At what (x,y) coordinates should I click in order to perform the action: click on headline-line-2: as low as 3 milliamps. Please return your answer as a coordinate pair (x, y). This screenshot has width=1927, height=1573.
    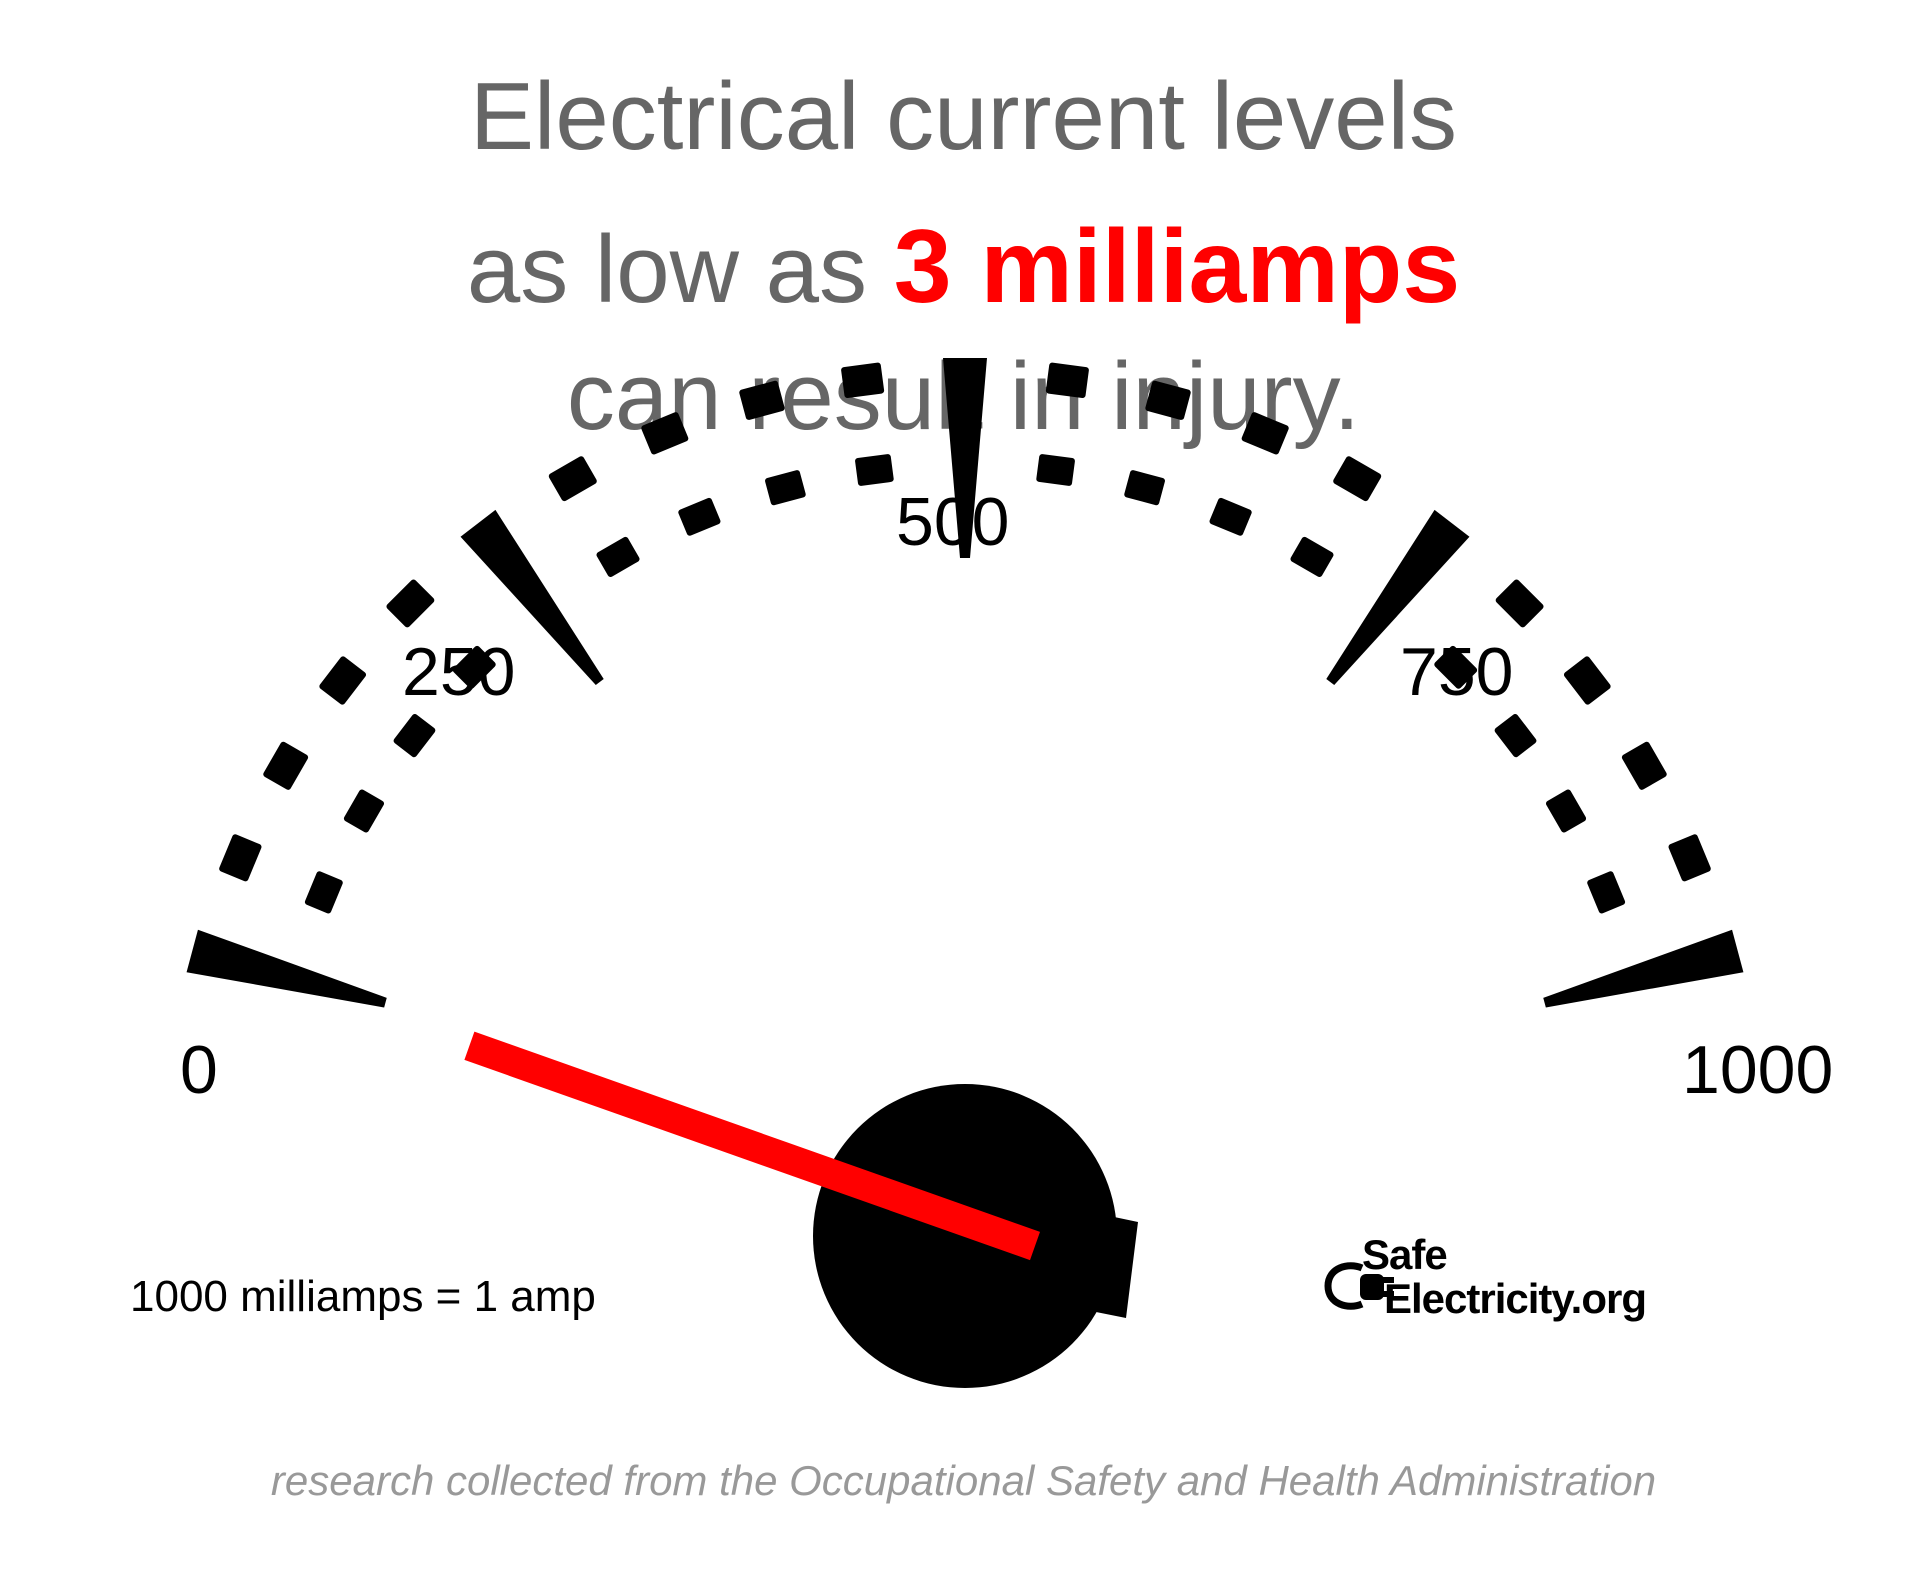
    Looking at the image, I should click on (963, 268).